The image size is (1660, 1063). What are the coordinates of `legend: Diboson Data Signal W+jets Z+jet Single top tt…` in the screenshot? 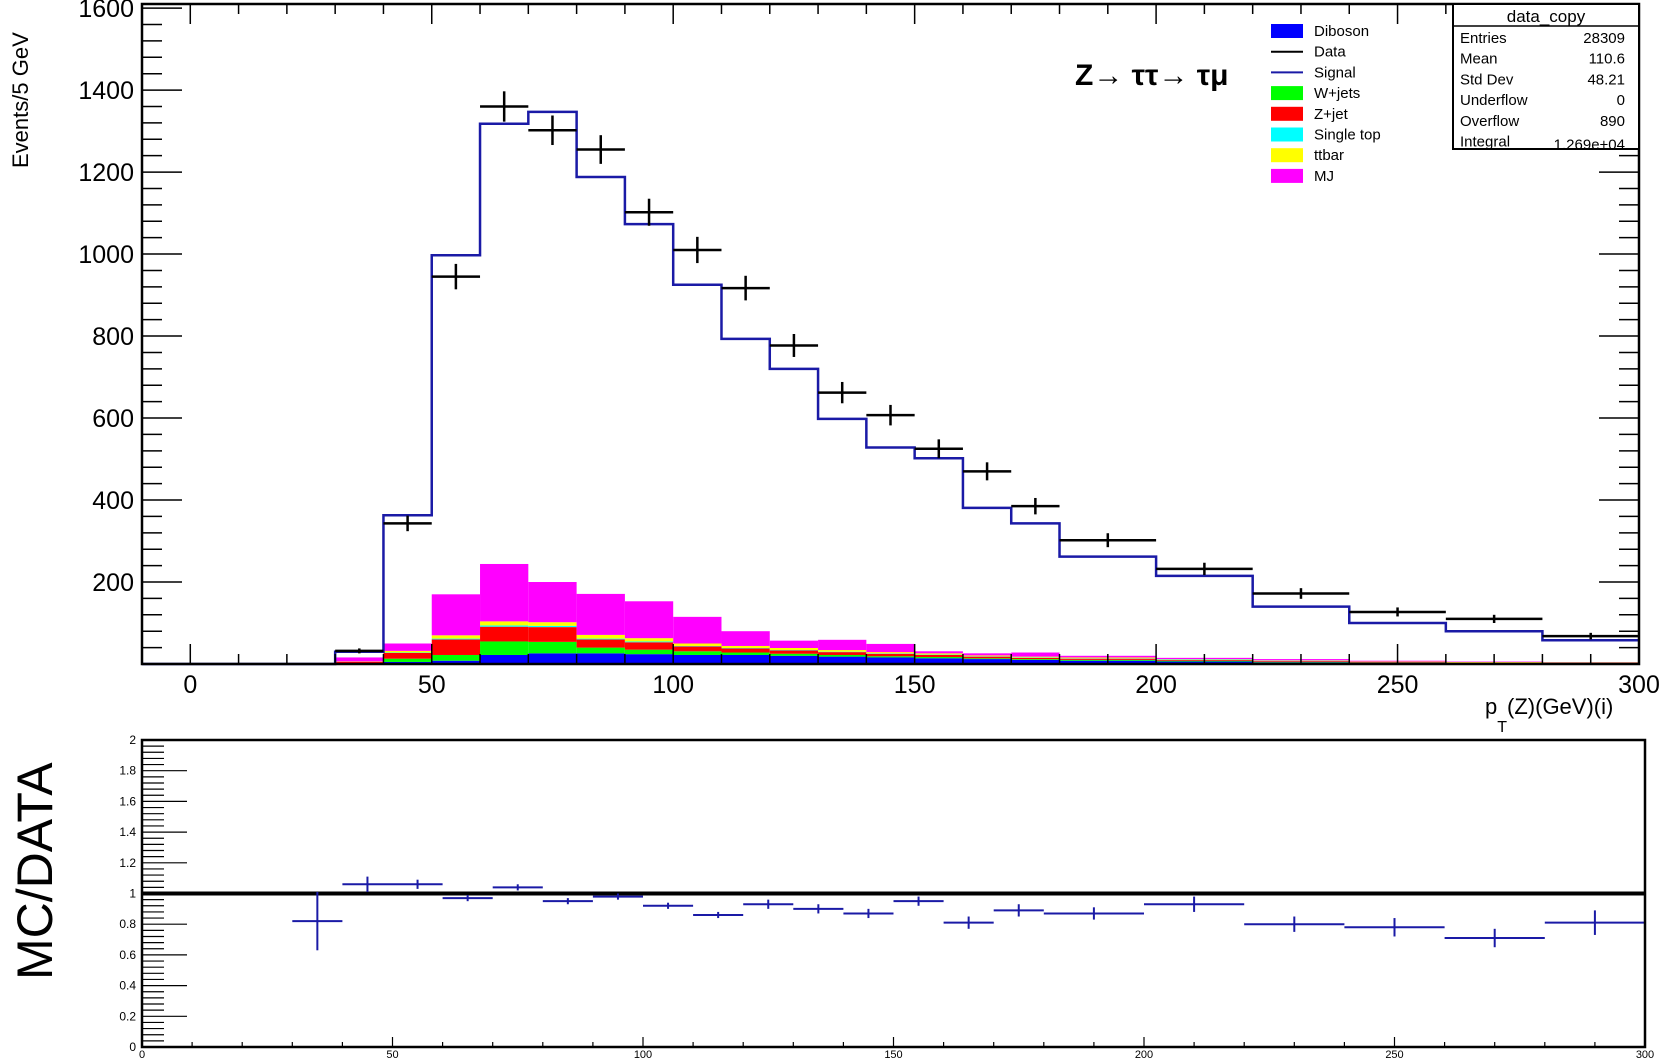 It's located at (1326, 104).